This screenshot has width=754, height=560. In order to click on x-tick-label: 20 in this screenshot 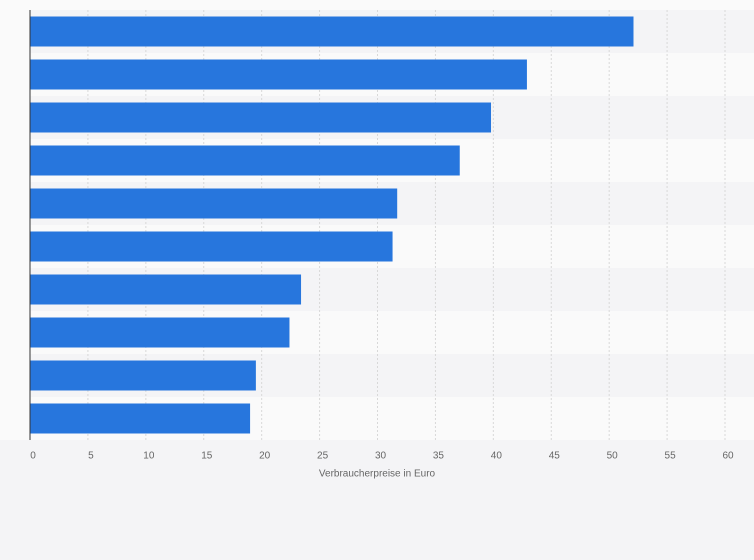, I will do `click(265, 456)`.